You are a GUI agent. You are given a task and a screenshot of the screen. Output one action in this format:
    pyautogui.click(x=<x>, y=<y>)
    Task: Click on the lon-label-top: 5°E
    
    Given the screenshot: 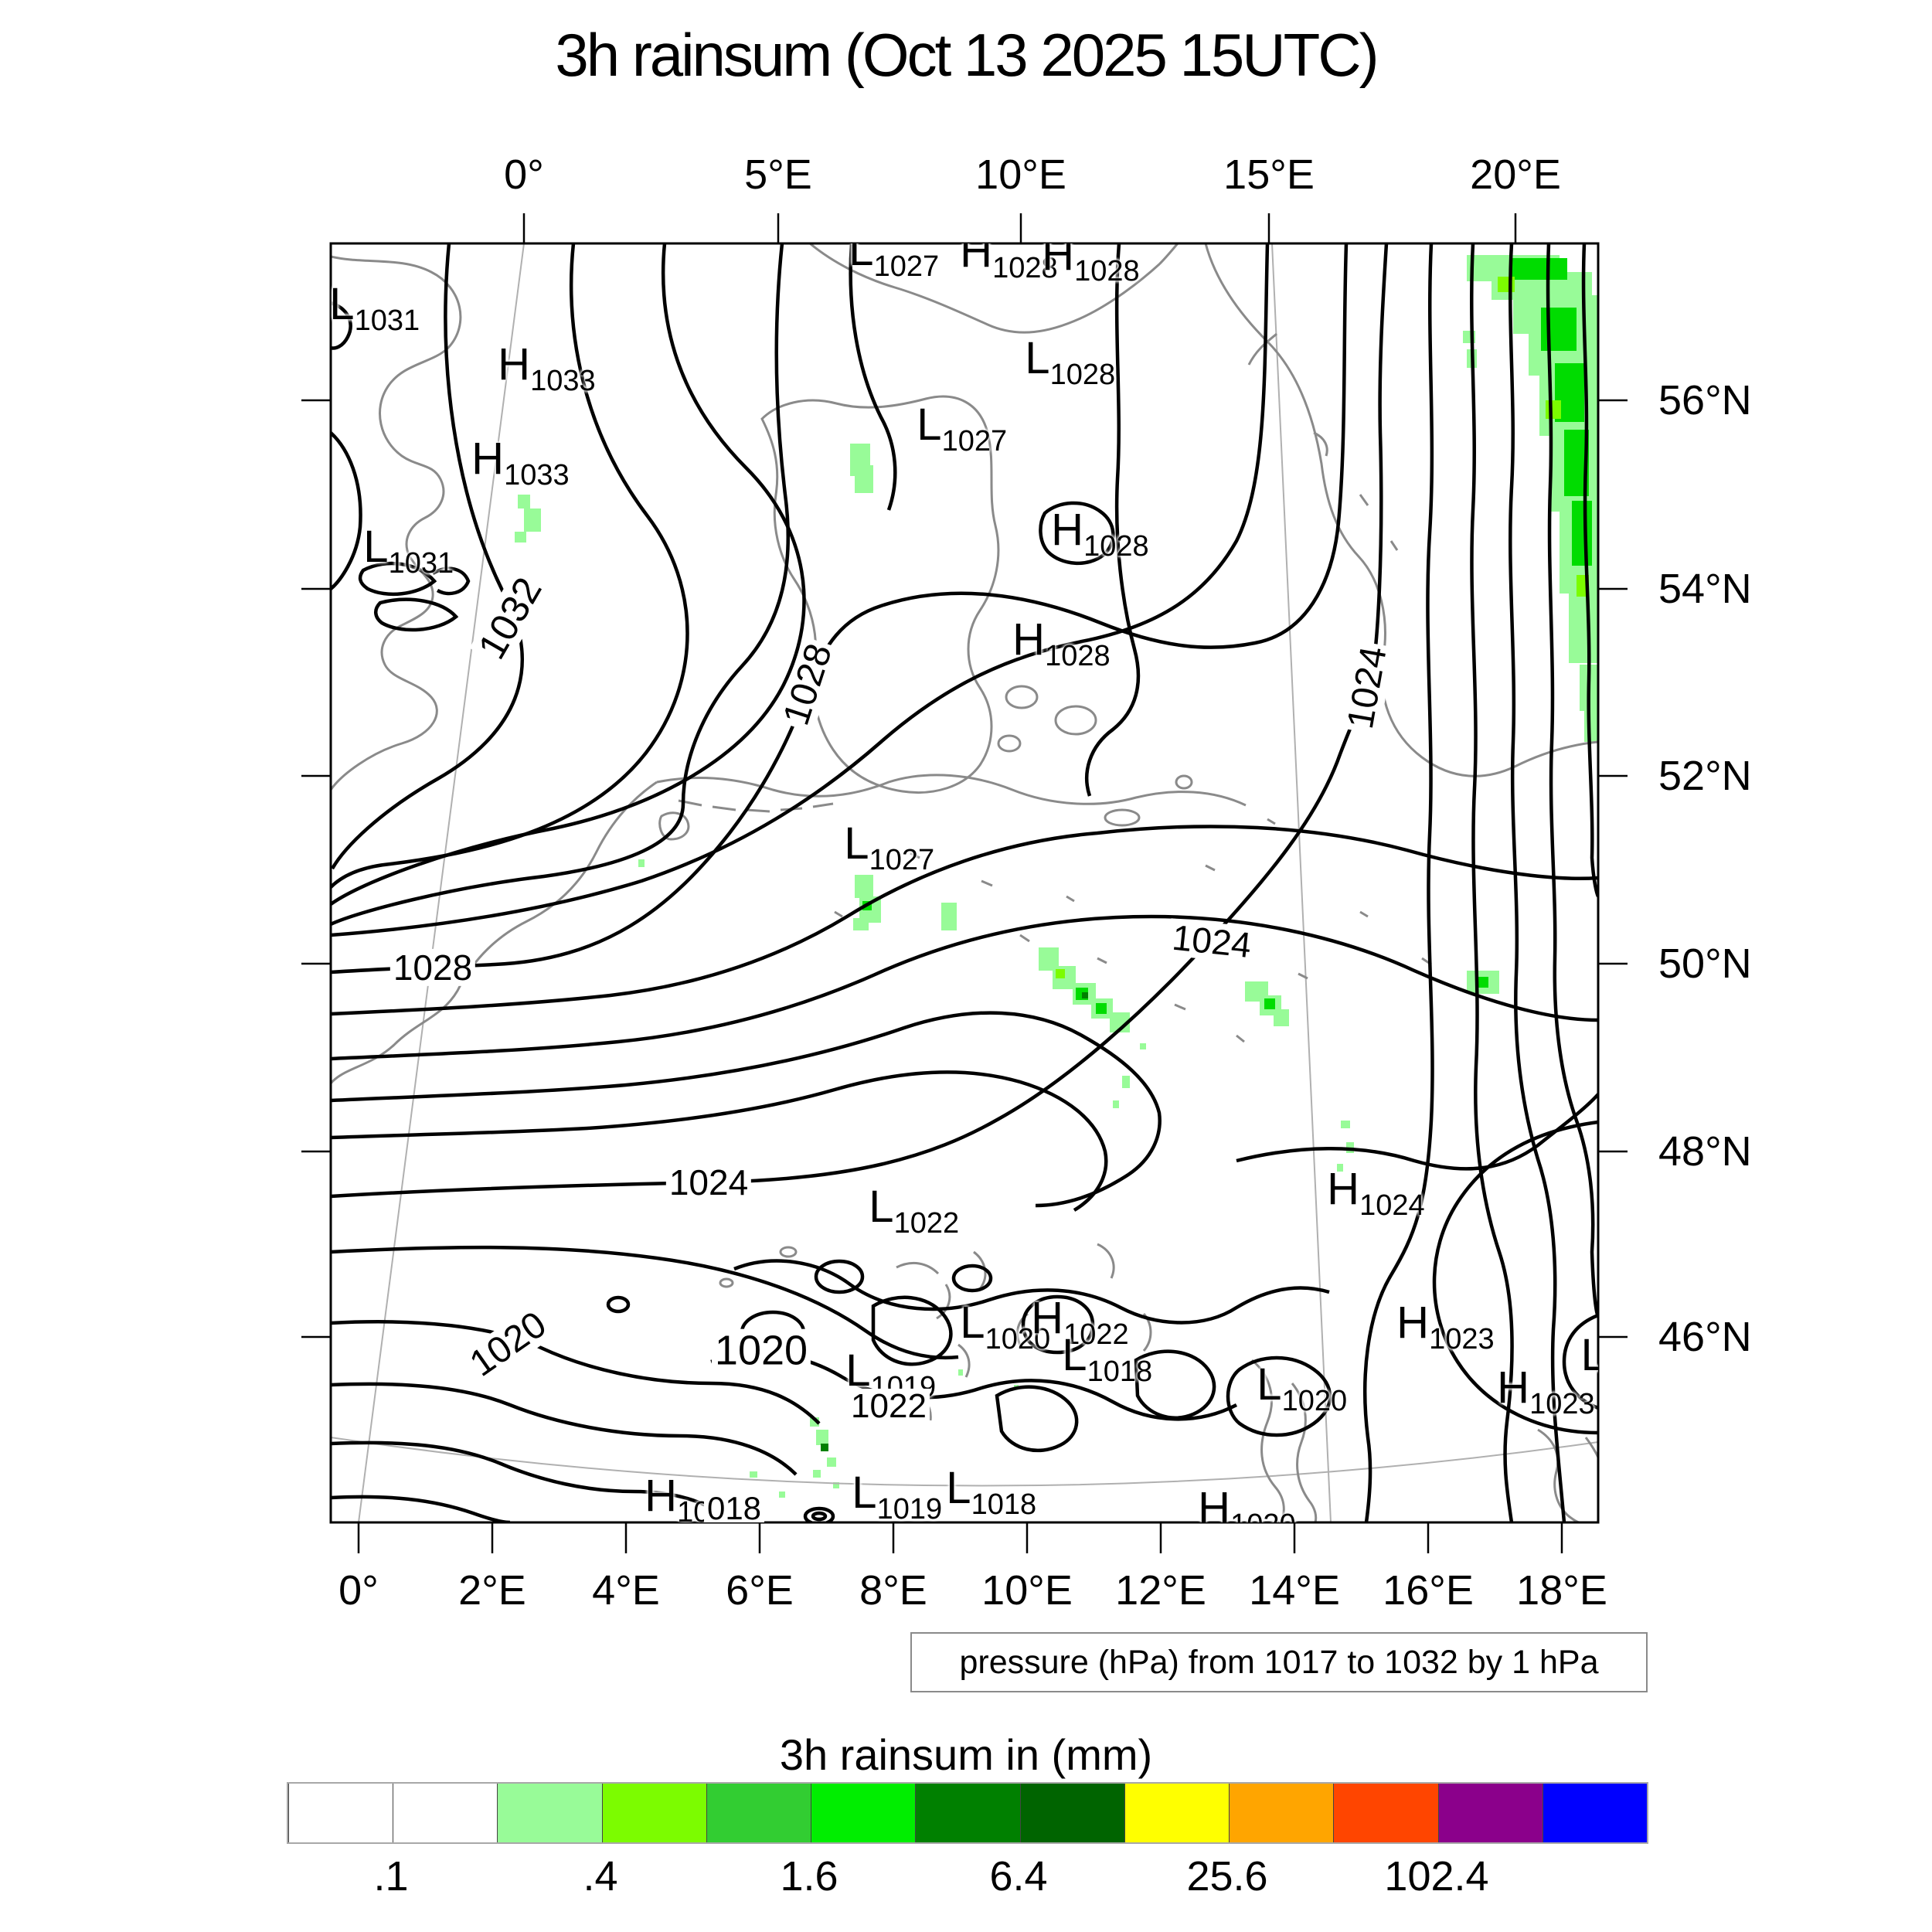 What is the action you would take?
    pyautogui.click(x=778, y=175)
    